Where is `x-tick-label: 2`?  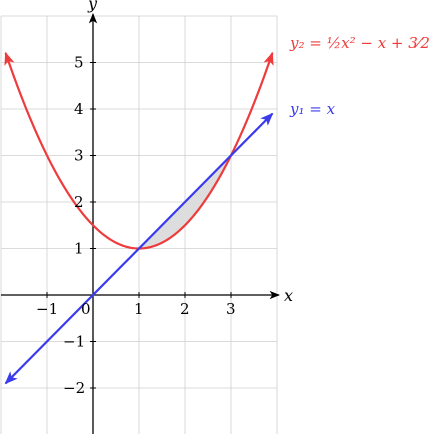
x-tick-label: 2 is located at coordinates (185, 309).